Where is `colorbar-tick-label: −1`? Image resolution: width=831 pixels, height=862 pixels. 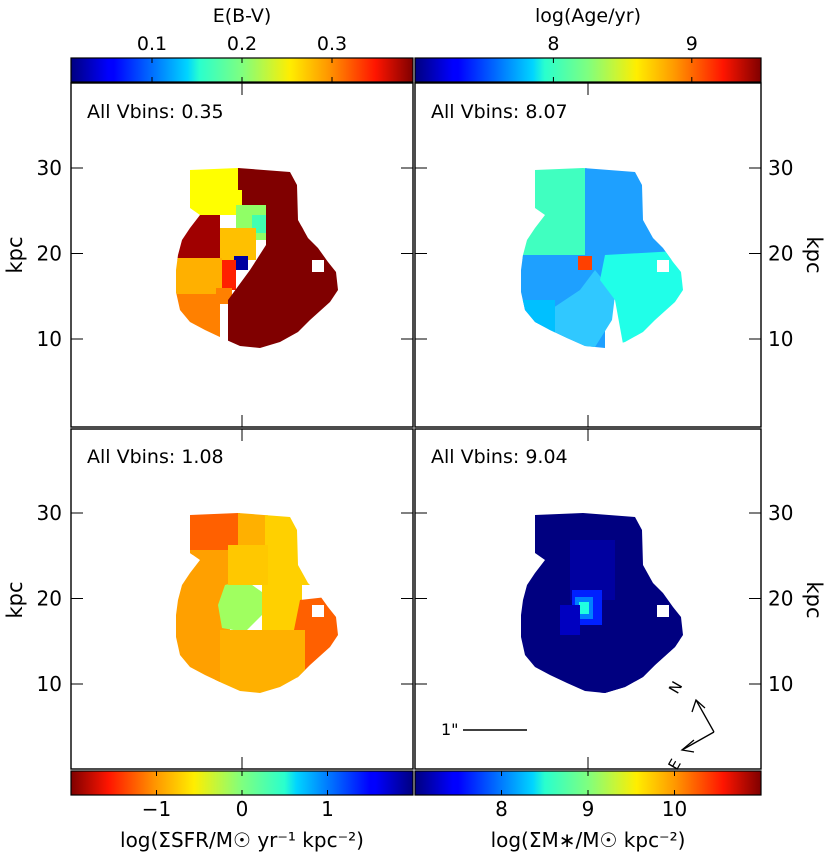 colorbar-tick-label: −1 is located at coordinates (156, 809).